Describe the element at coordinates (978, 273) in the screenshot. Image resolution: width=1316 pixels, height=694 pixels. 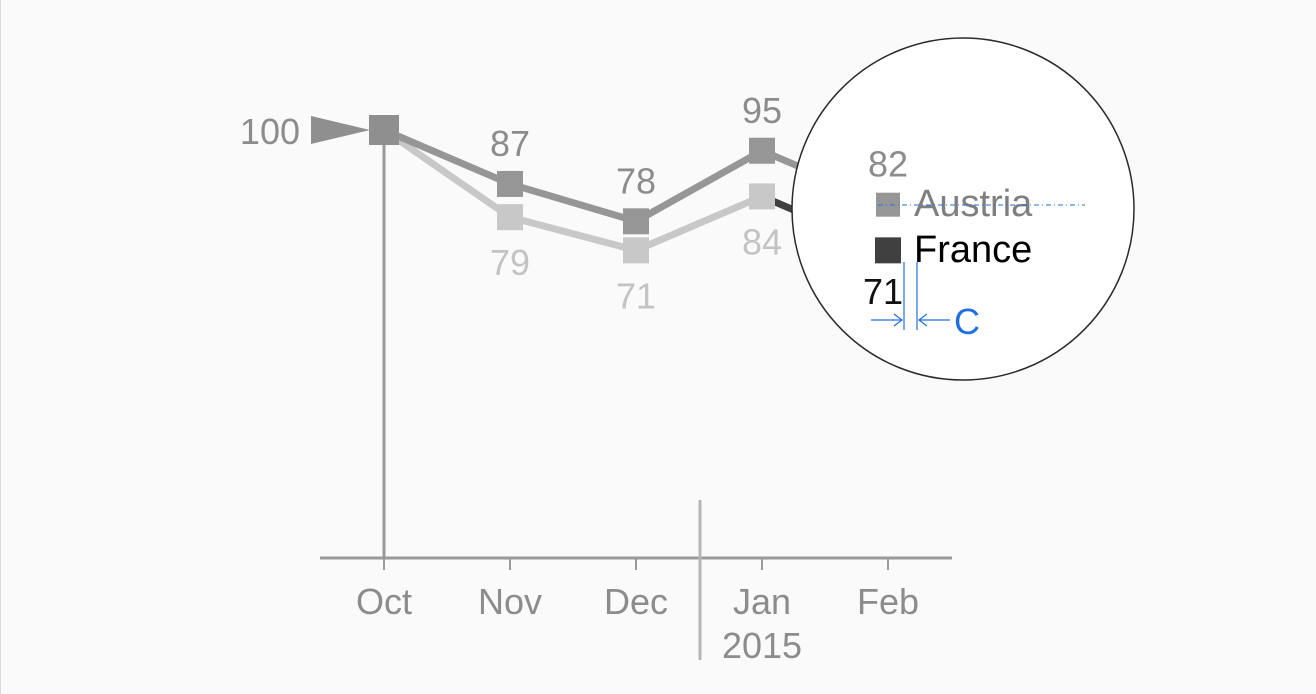
I see `annotation: C` at that location.